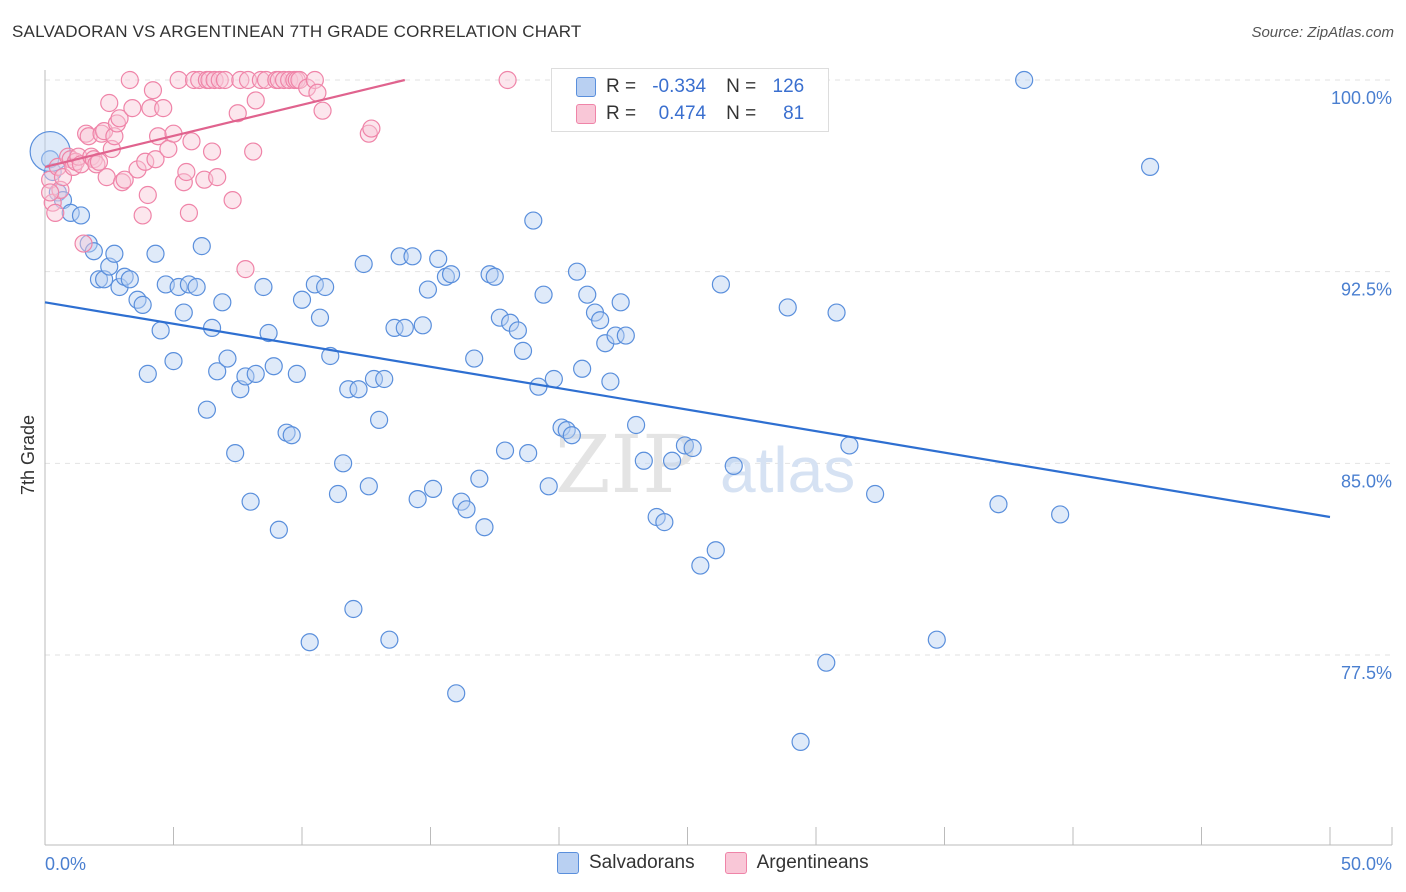 Image resolution: width=1406 pixels, height=892 pixels. What do you see at coordinates (1361, 385) in the screenshot?
I see `y-tick-labels: 100.0% 92.5% 85.0% 77.5%` at bounding box center [1361, 385].